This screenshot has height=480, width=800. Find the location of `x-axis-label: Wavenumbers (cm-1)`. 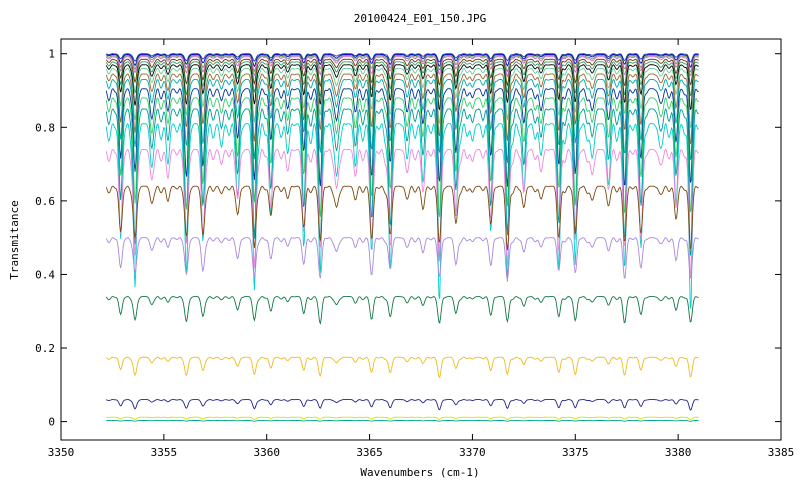

x-axis-label: Wavenumbers (cm-1) is located at coordinates (419, 472).